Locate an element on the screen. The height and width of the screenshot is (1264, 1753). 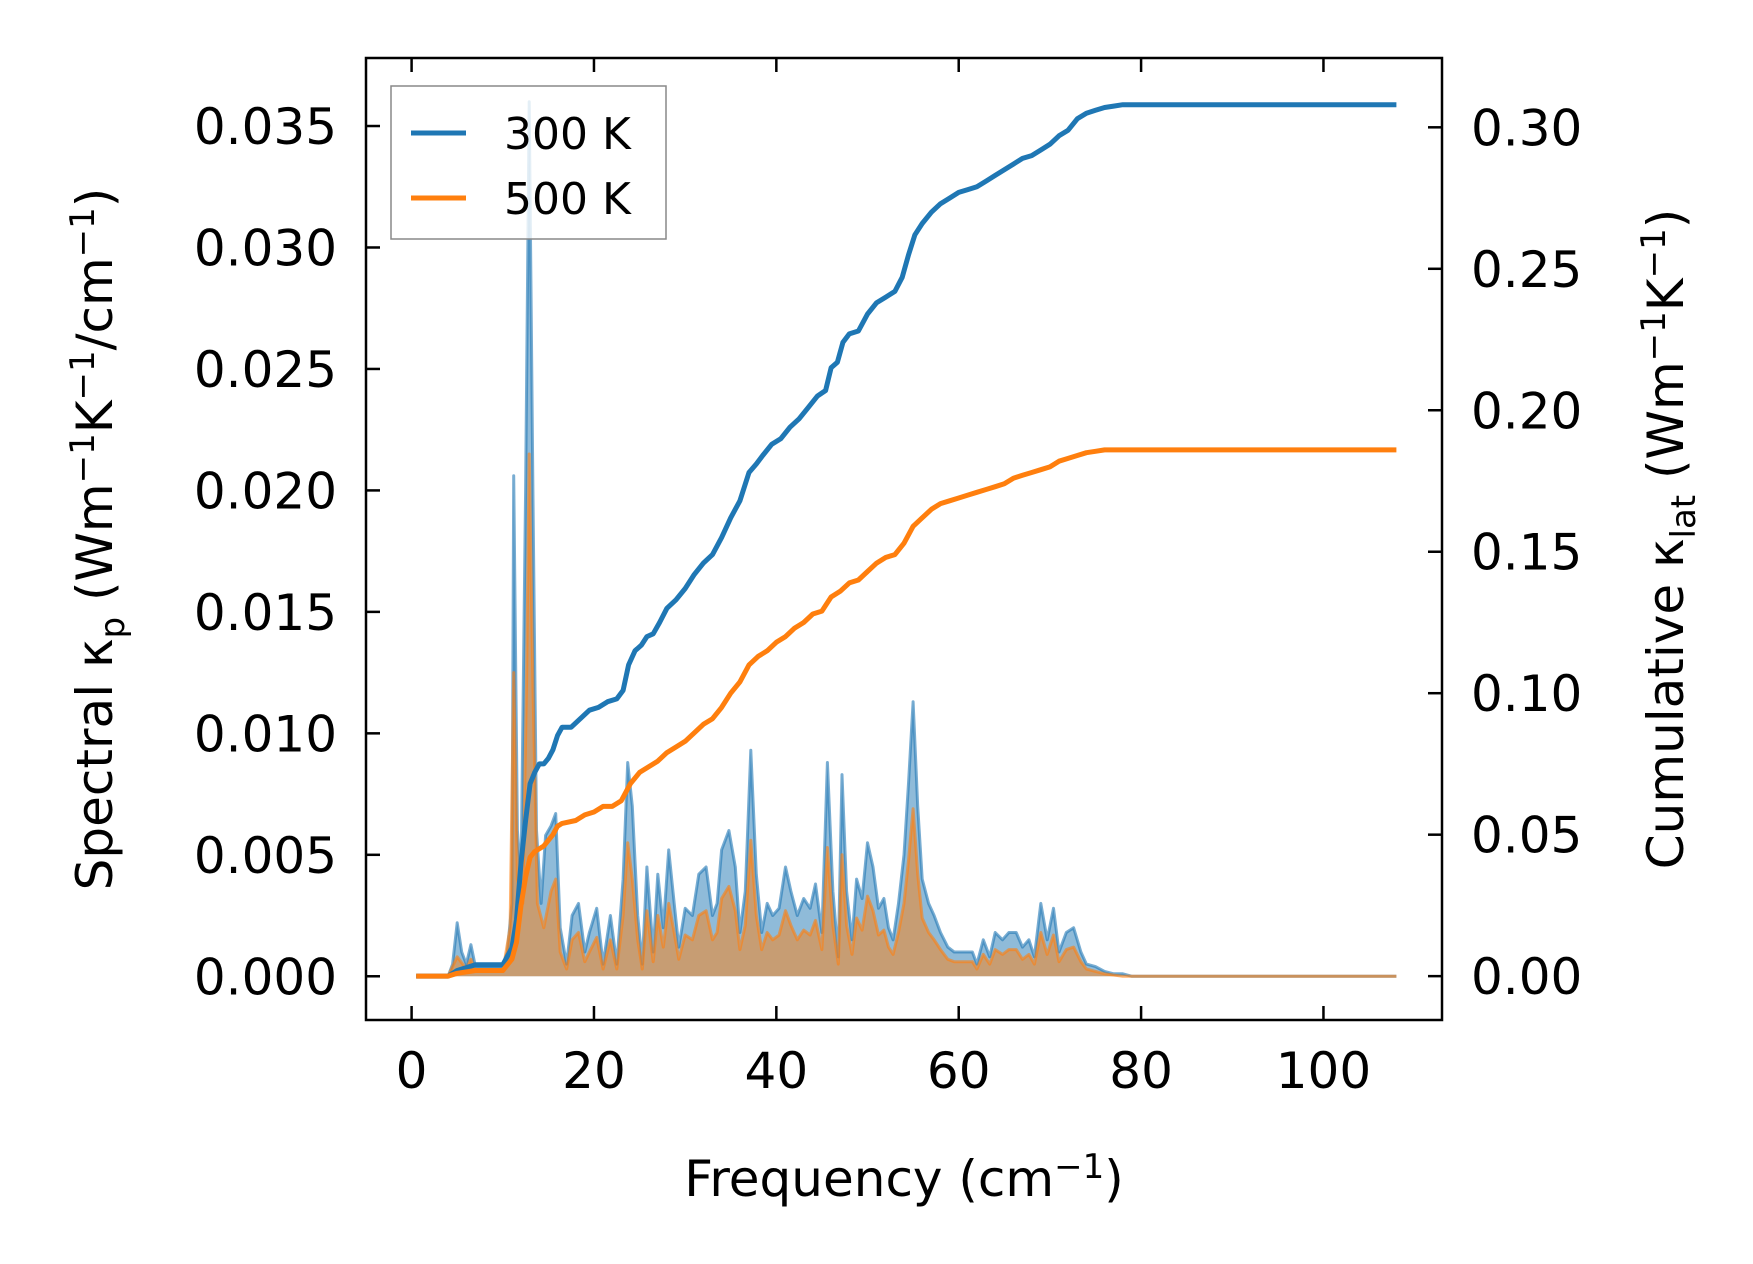
y-left-tick-label: 0.005 is located at coordinates (265, 856).